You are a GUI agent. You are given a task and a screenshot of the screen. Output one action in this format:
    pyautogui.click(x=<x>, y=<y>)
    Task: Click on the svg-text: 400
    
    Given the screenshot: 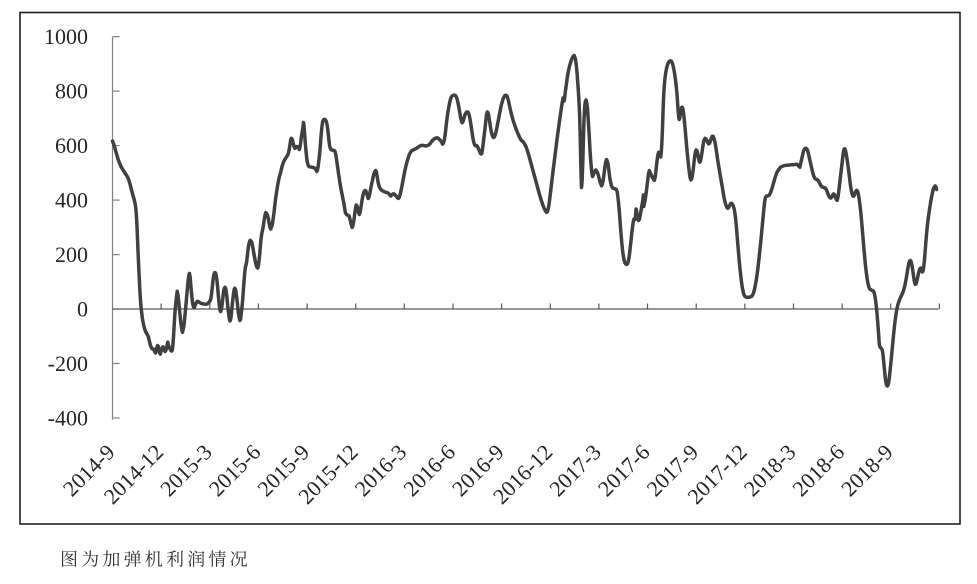 What is the action you would take?
    pyautogui.click(x=71, y=200)
    